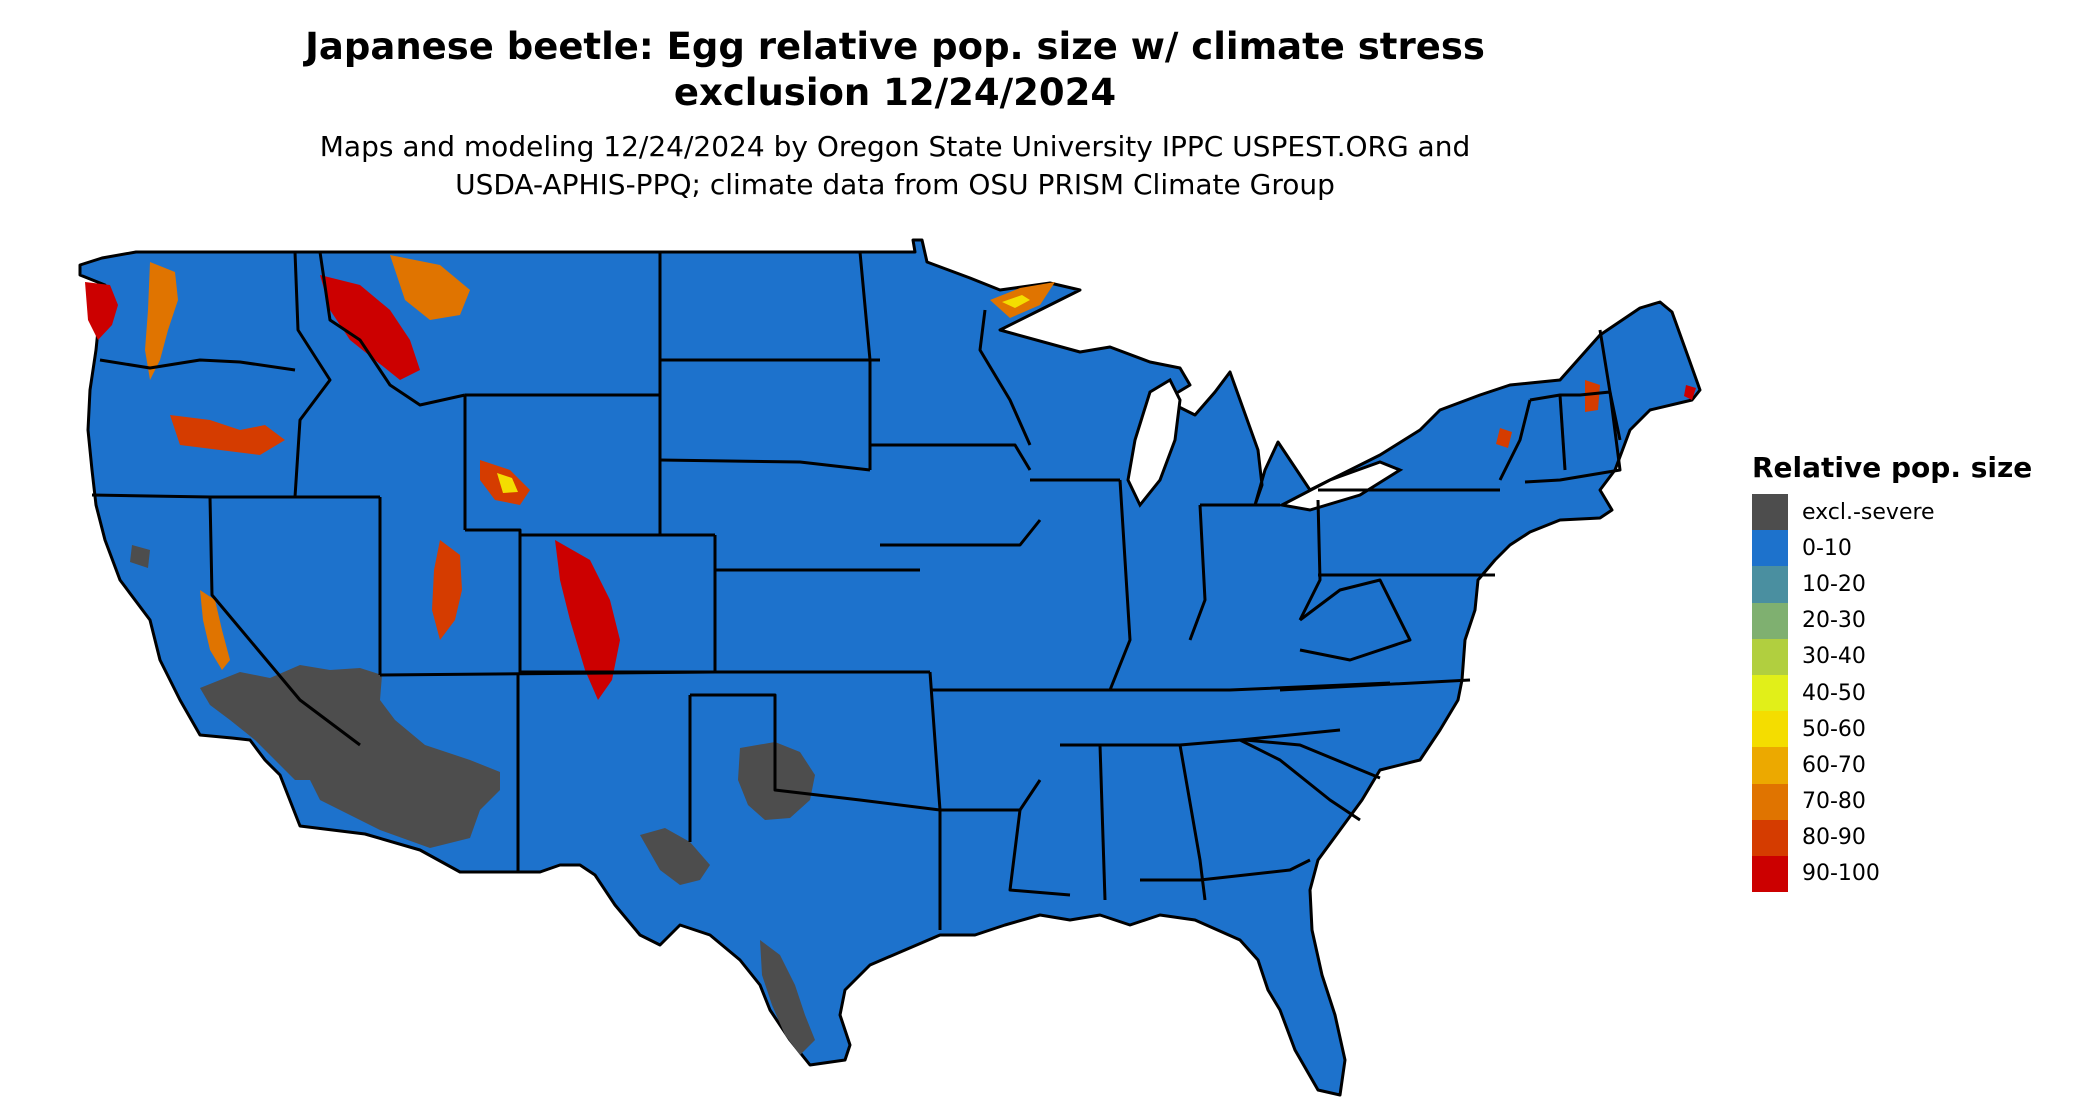  What do you see at coordinates (1200, 737) in the screenshot?
I see `boundary-tn-south` at bounding box center [1200, 737].